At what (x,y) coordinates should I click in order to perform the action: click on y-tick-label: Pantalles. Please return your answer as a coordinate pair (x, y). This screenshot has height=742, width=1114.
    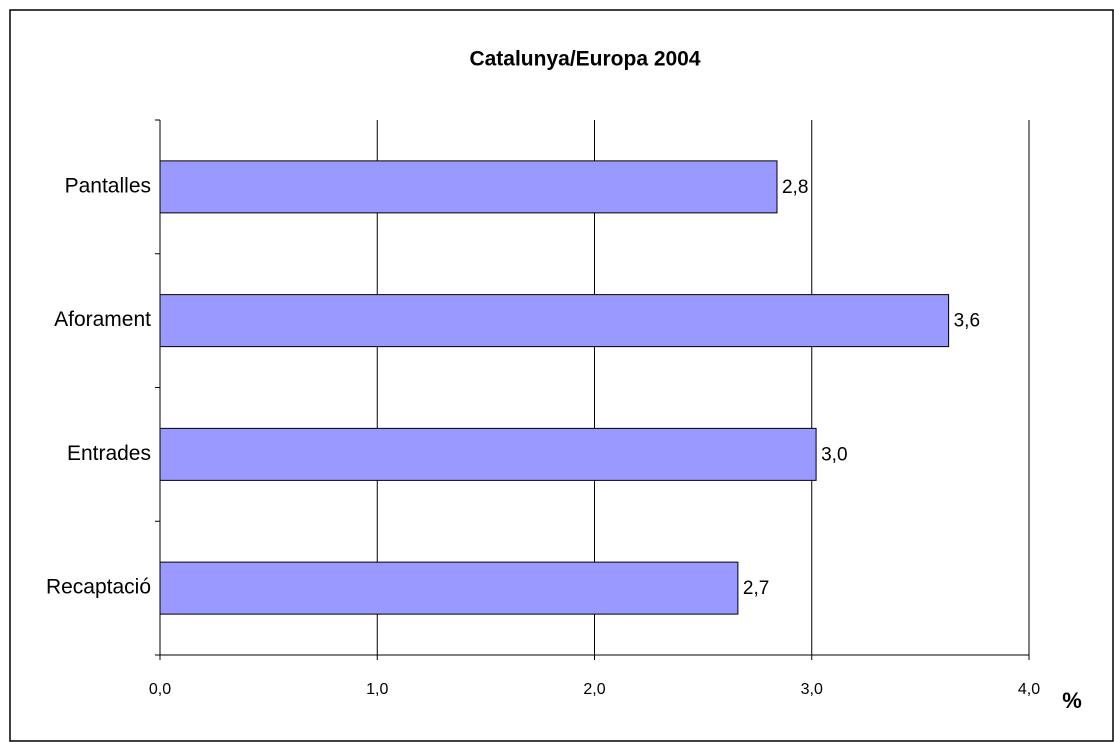
    Looking at the image, I should click on (108, 185).